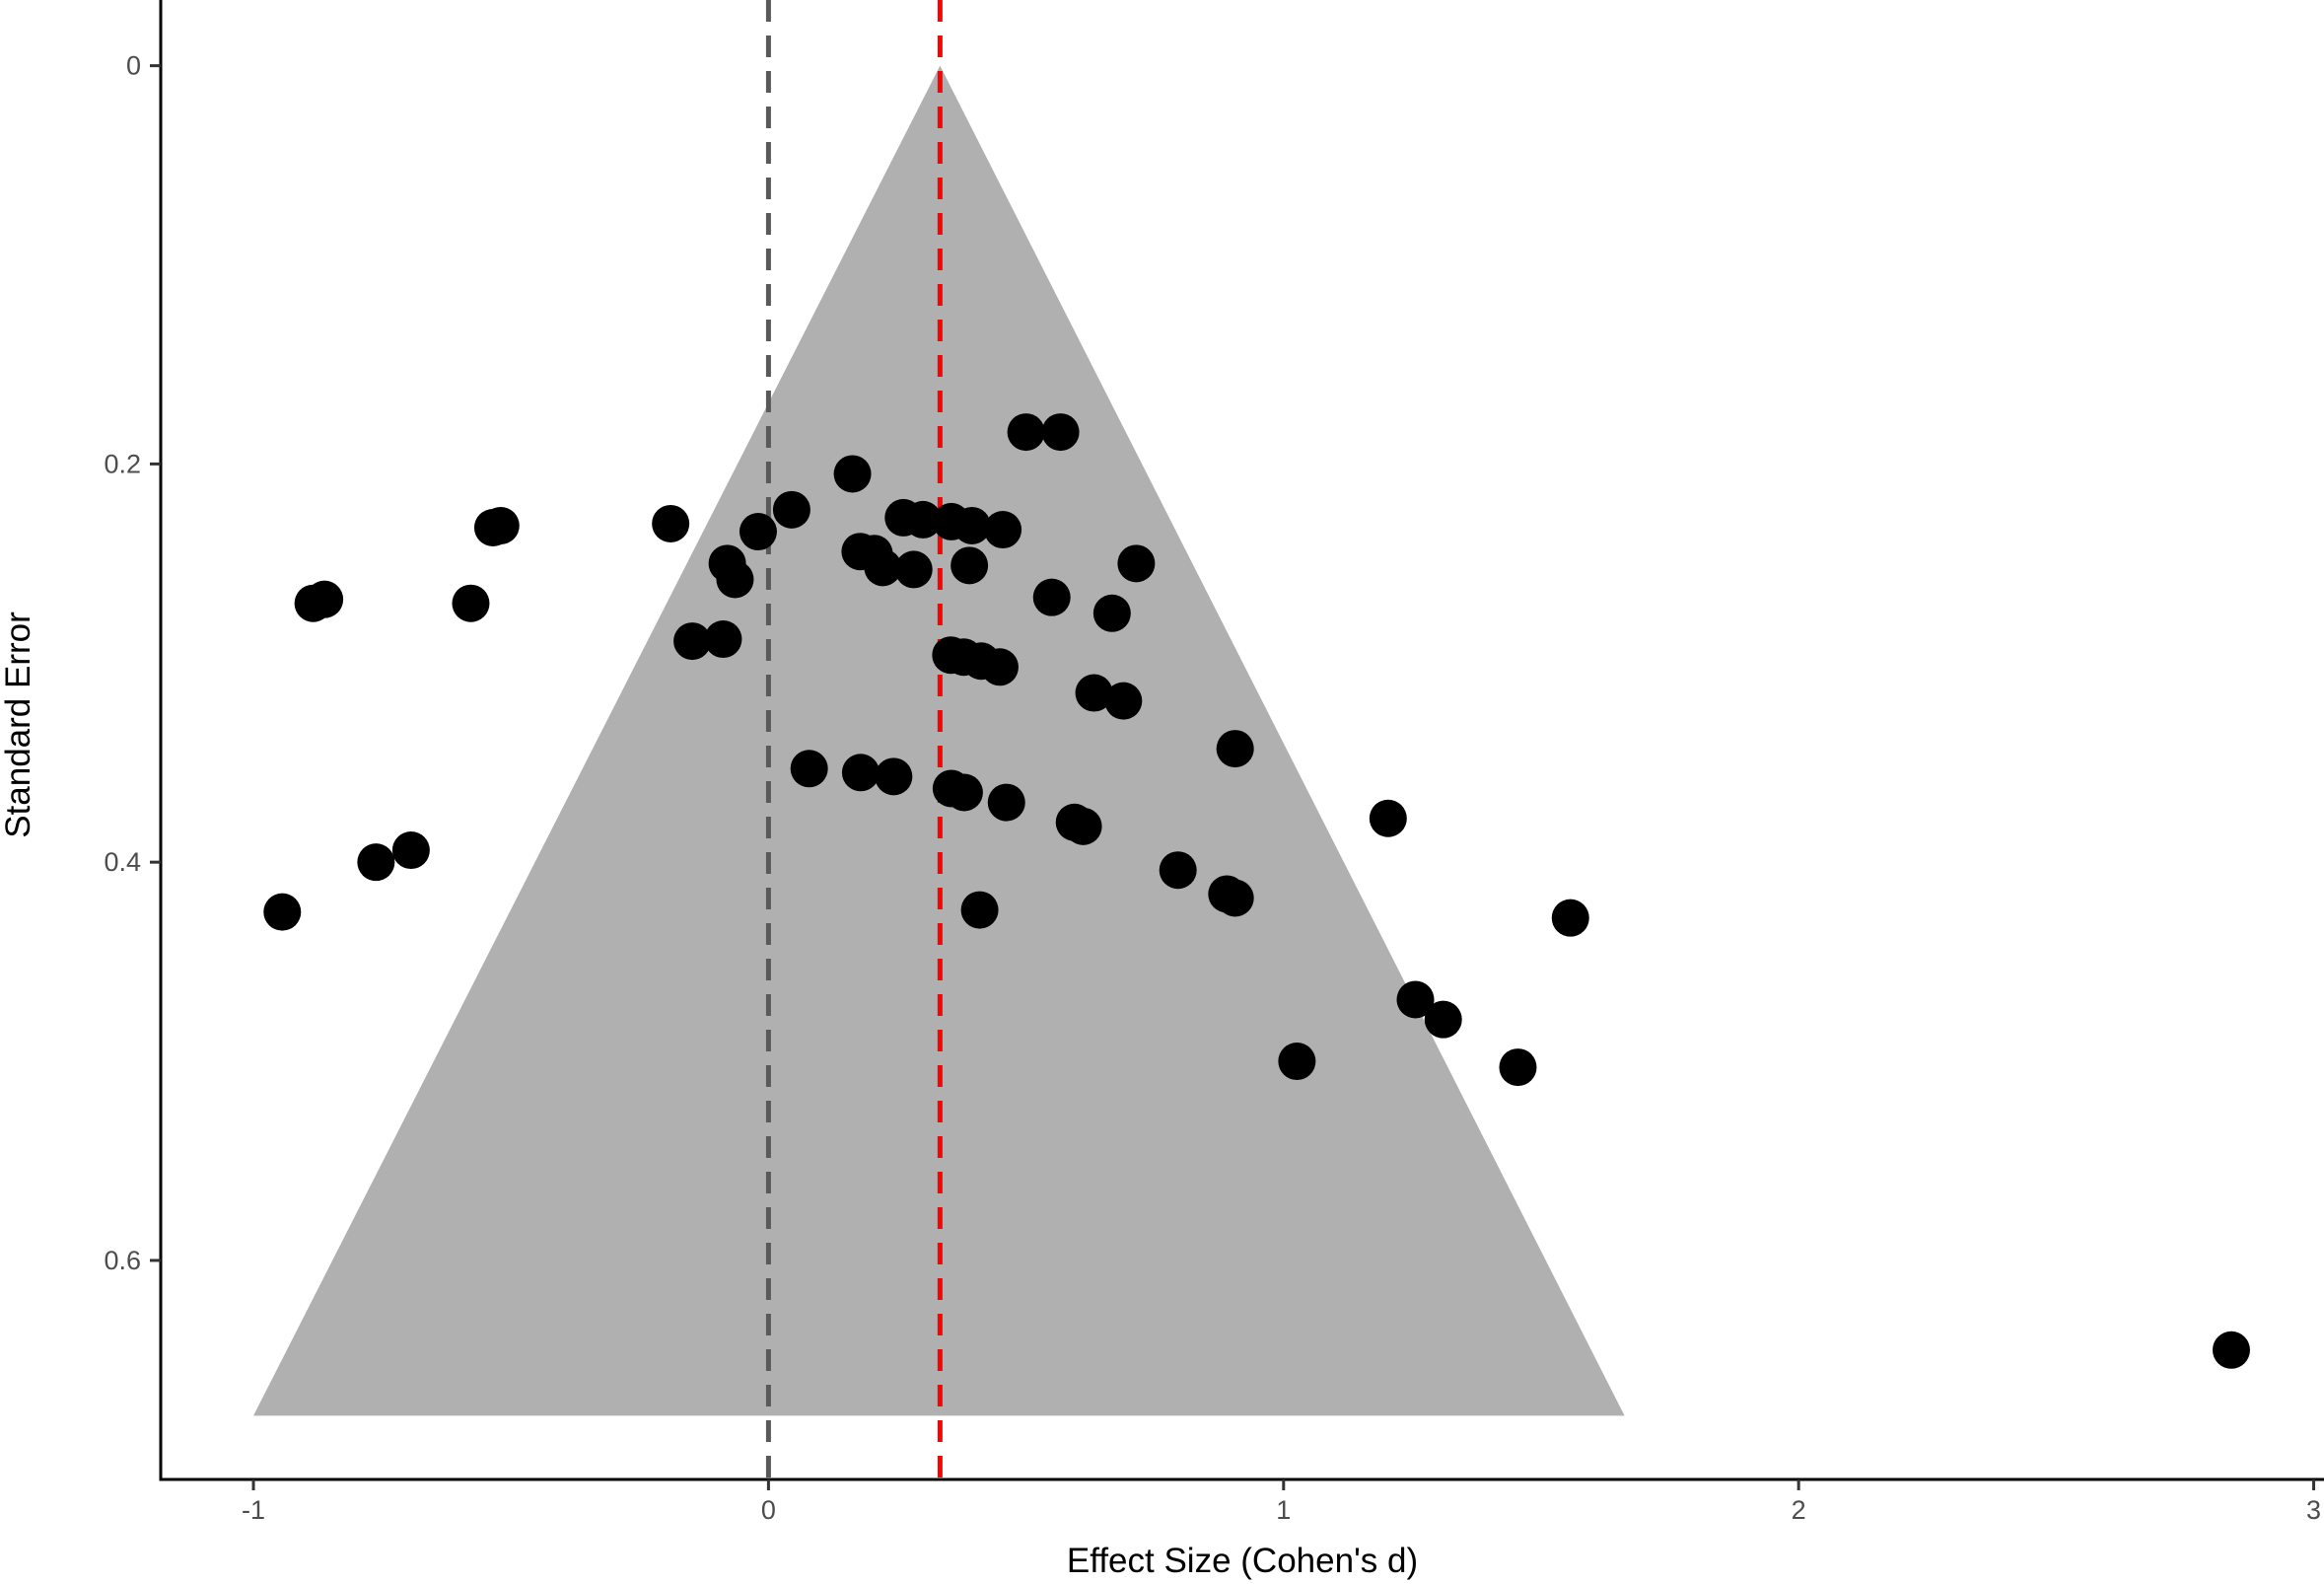 Image resolution: width=2324 pixels, height=1584 pixels. Describe the element at coordinates (1283, 1510) in the screenshot. I see `x-tick-label-1: 1` at that location.